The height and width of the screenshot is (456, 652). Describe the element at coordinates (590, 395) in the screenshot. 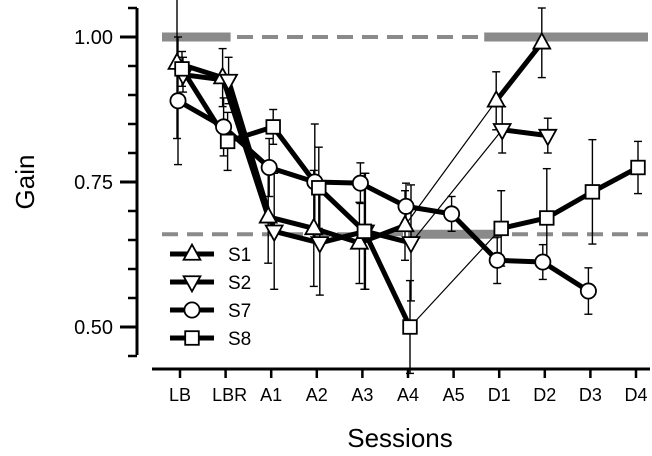

I see `x-tick-label: D3` at that location.